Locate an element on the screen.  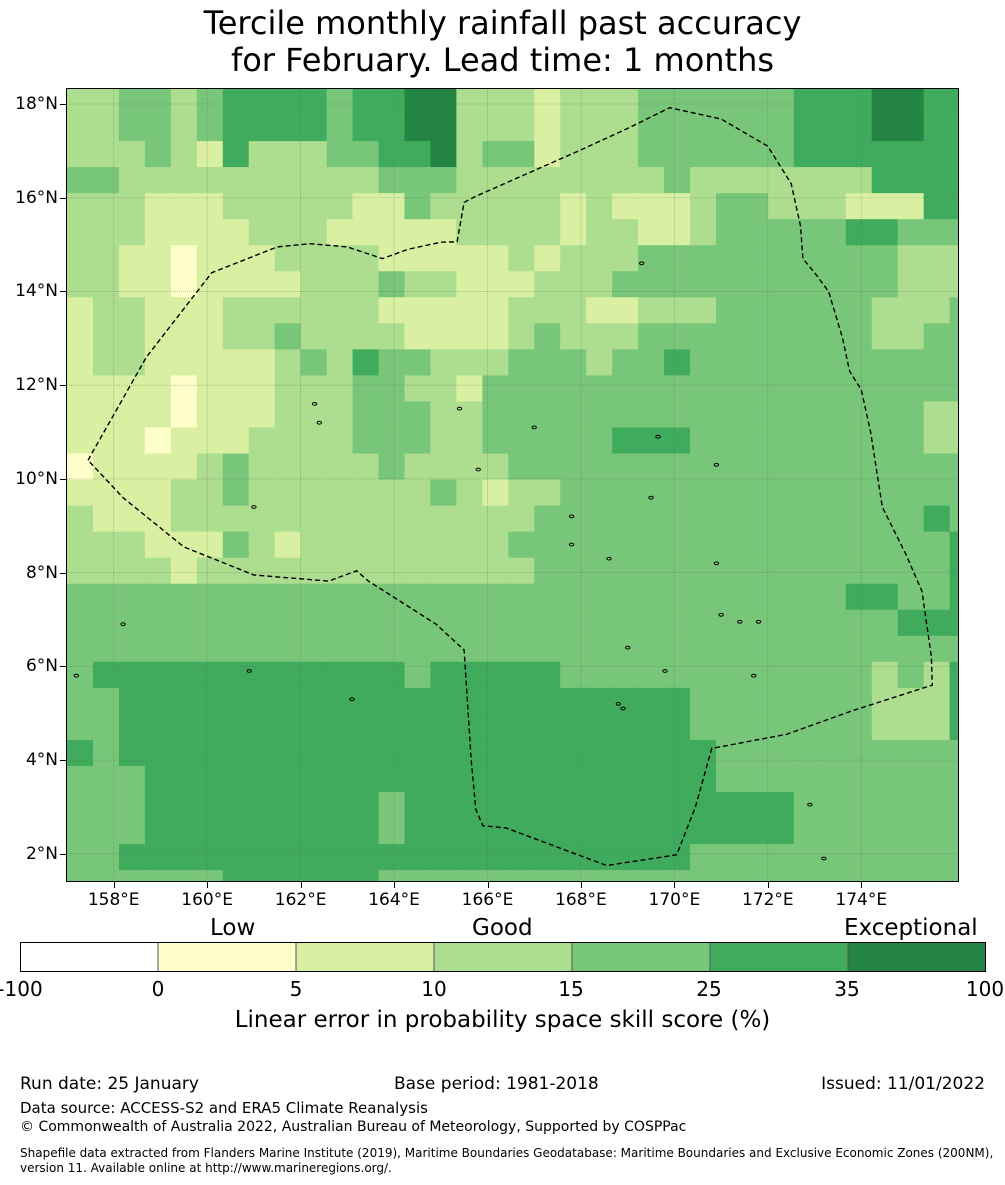
map-title-line1: Tercile monthly rainfall past accuracy is located at coordinates (502, 23).